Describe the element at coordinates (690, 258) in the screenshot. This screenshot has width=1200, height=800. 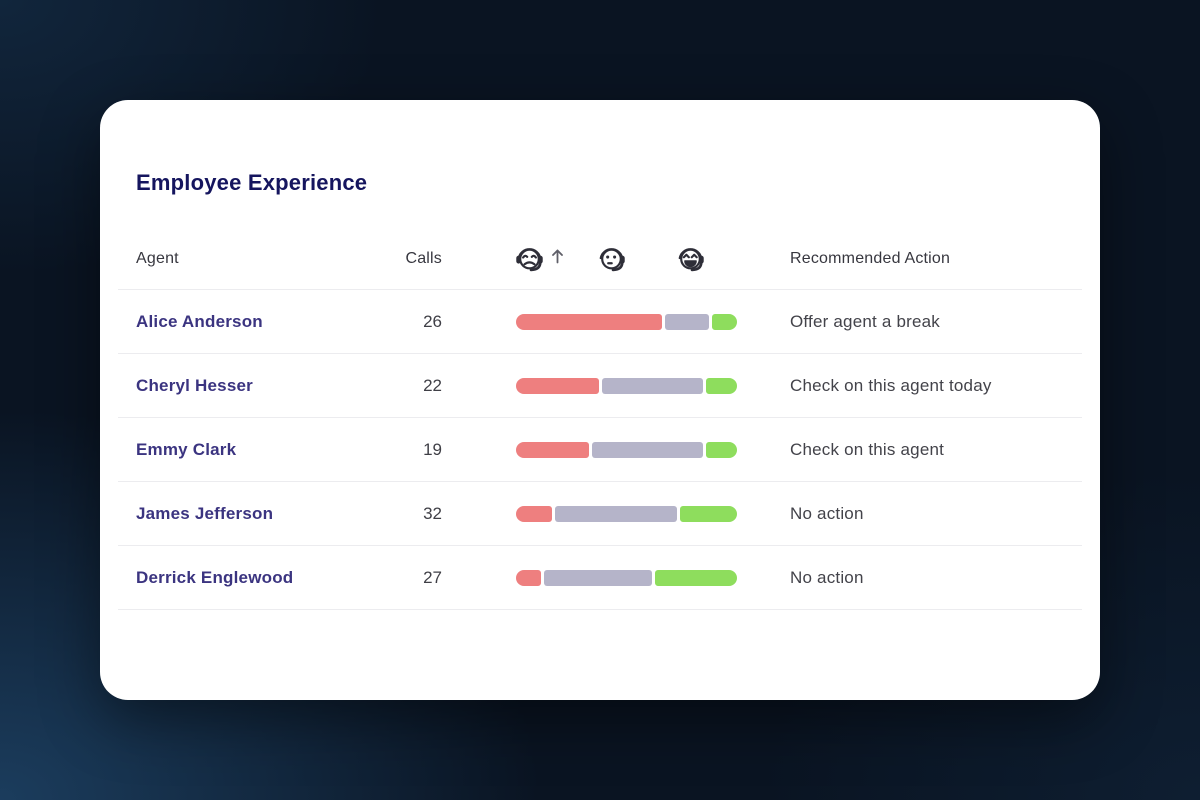
I see `happy-face-headset-icon` at that location.